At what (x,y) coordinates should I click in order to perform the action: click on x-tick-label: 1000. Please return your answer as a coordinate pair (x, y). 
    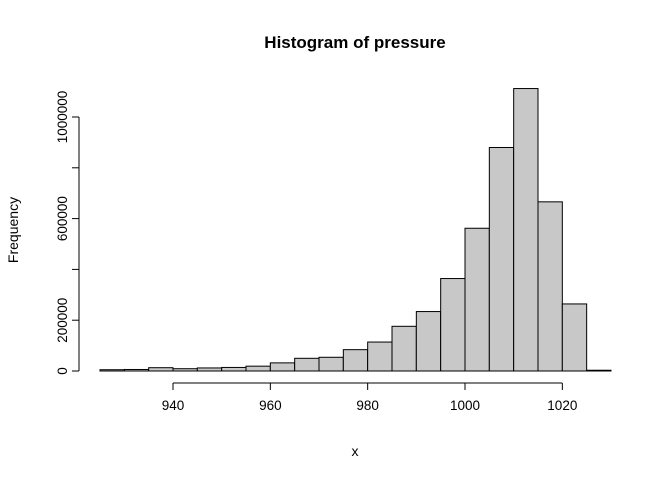
    Looking at the image, I should click on (465, 405).